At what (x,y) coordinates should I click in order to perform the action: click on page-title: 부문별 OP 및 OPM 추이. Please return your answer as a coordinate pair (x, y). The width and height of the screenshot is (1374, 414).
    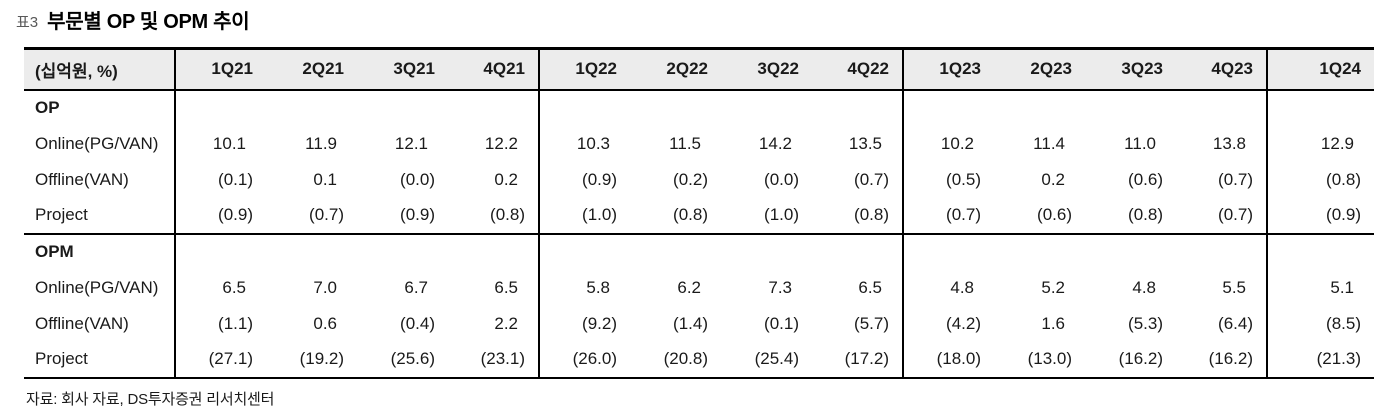
    Looking at the image, I should click on (148, 22).